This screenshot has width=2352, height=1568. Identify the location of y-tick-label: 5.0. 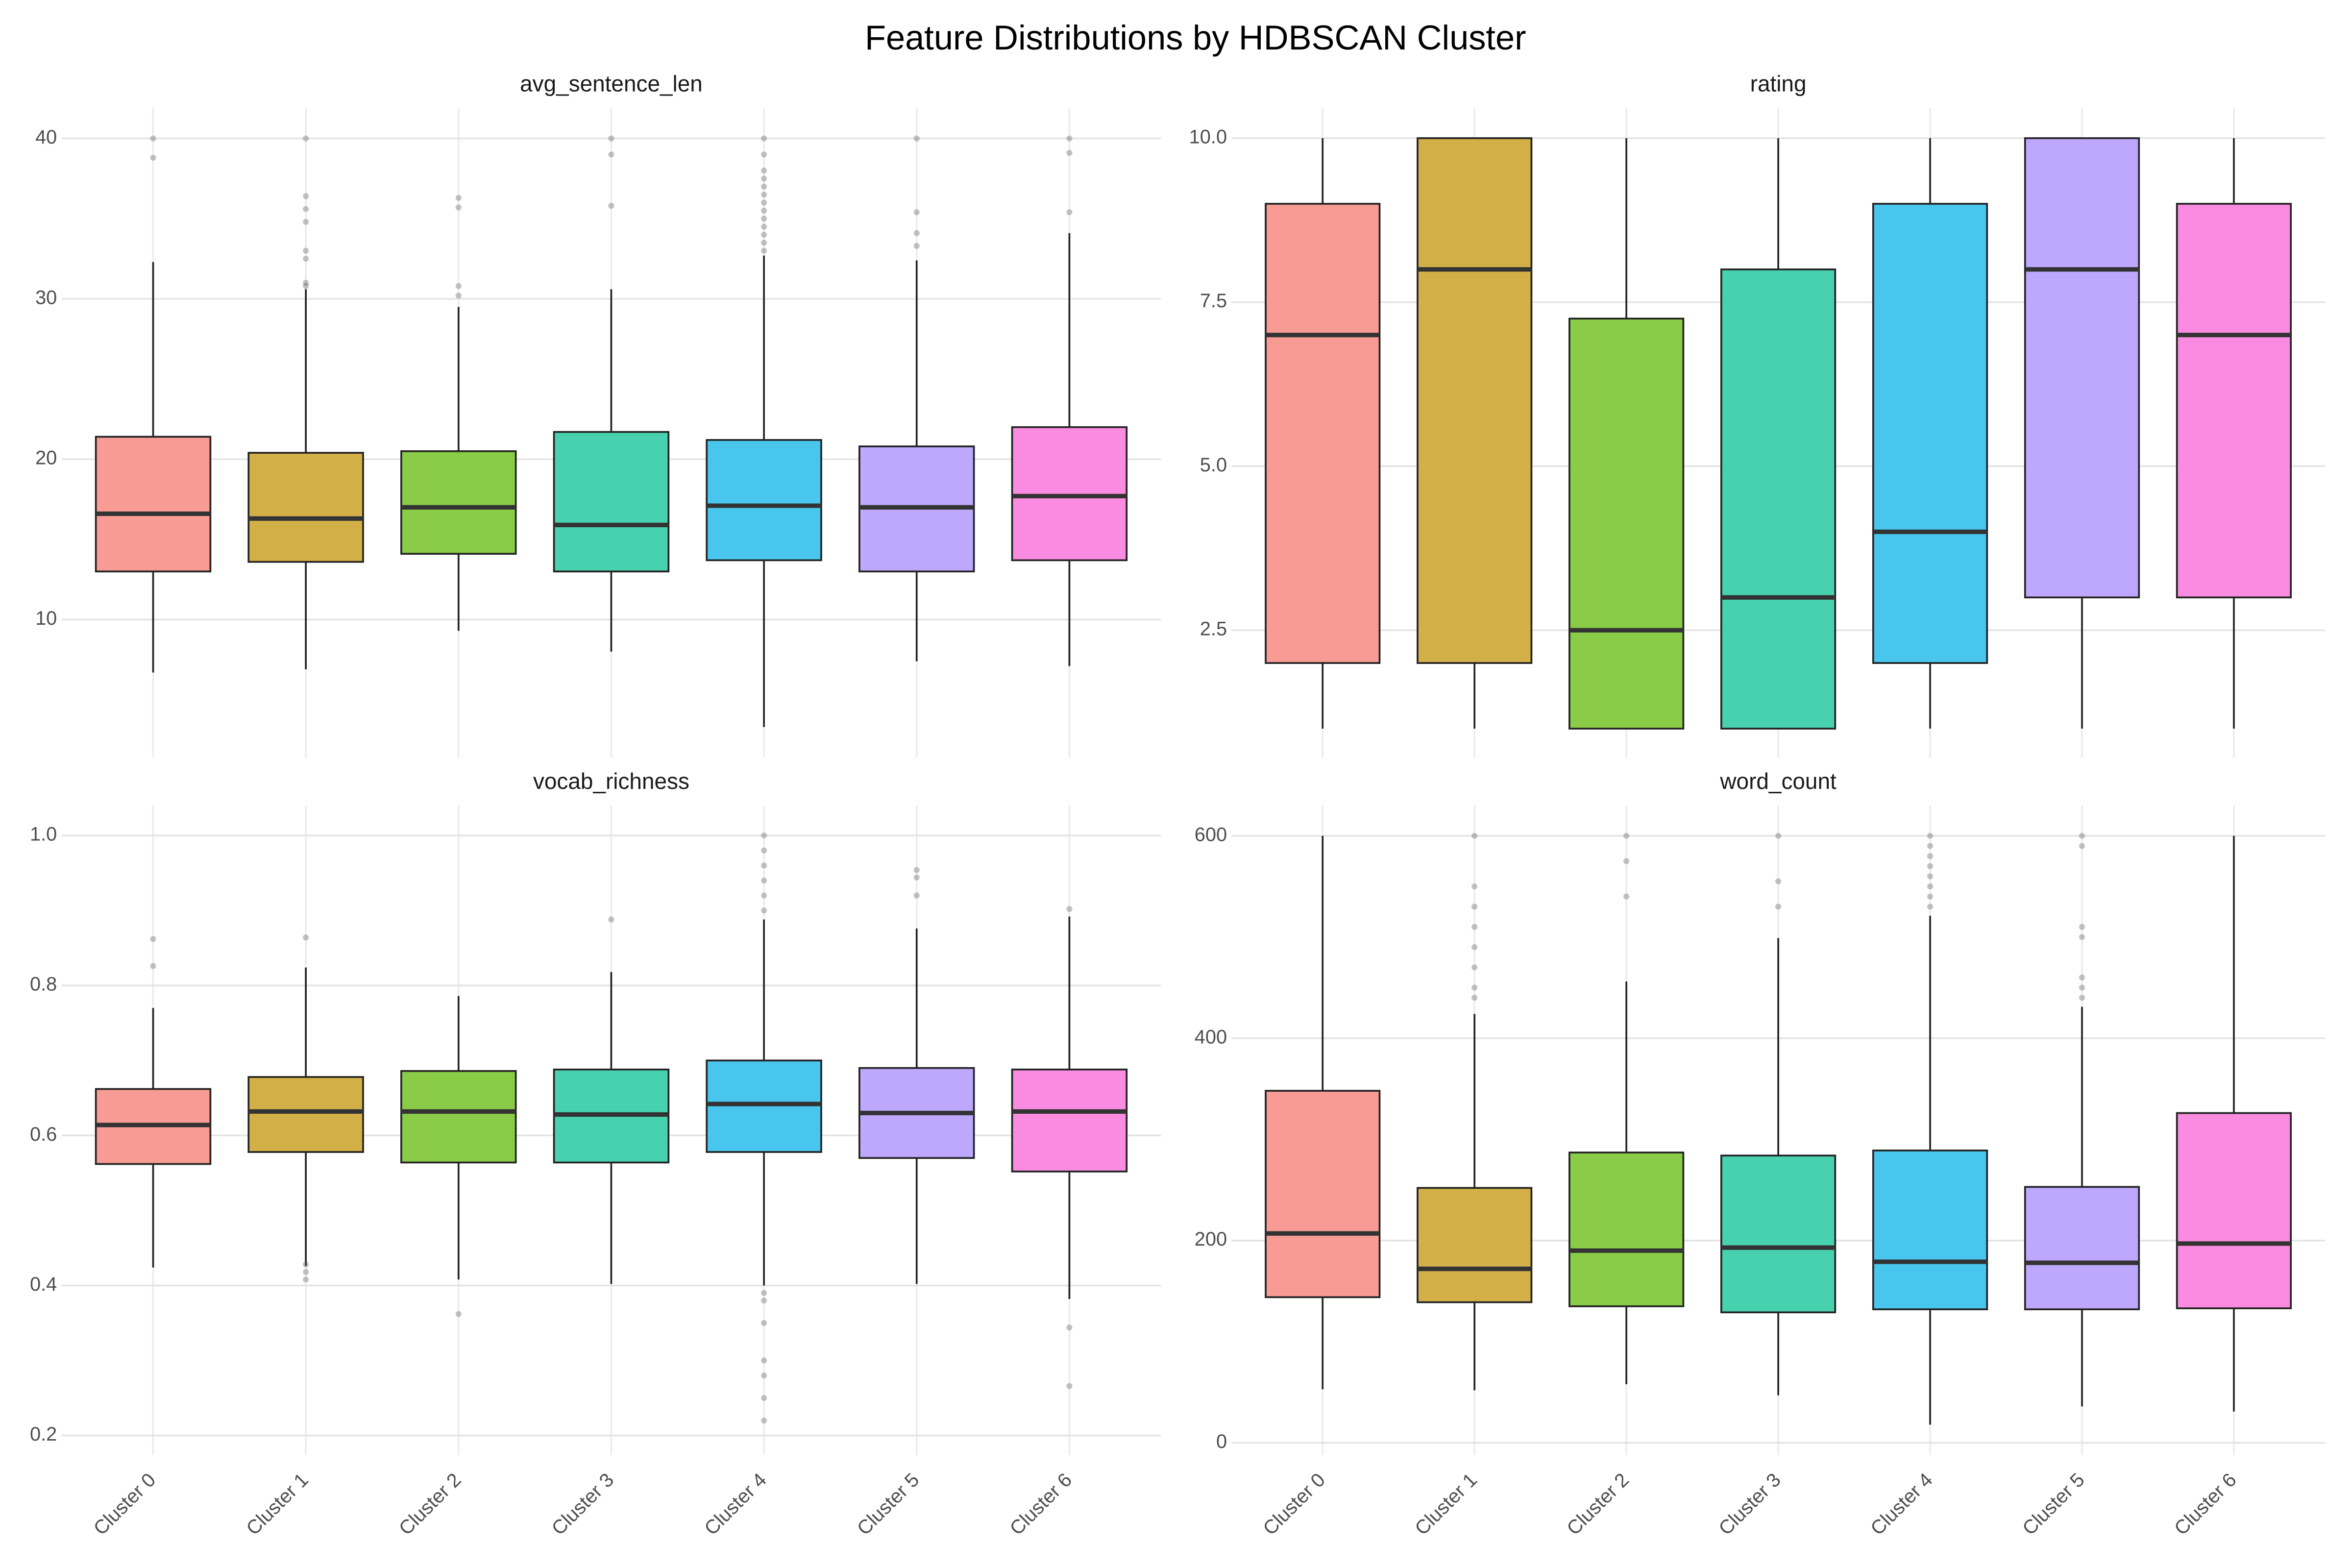
(1213, 465).